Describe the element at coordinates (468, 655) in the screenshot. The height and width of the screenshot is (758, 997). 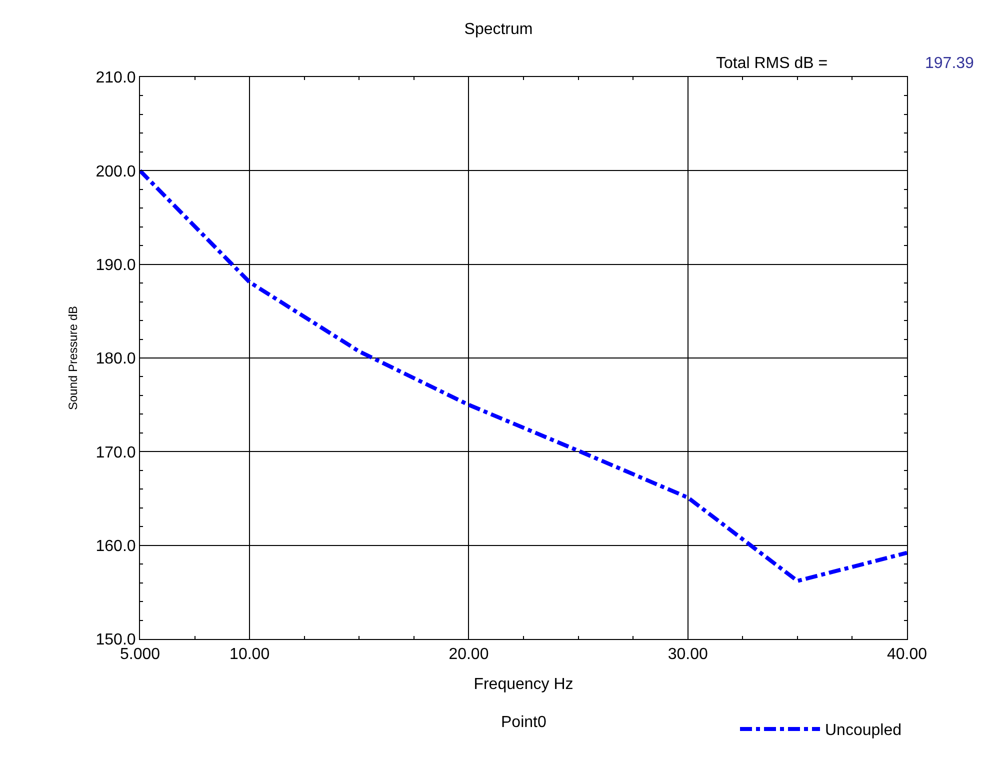
I see `x-tick-label: 20.00` at that location.